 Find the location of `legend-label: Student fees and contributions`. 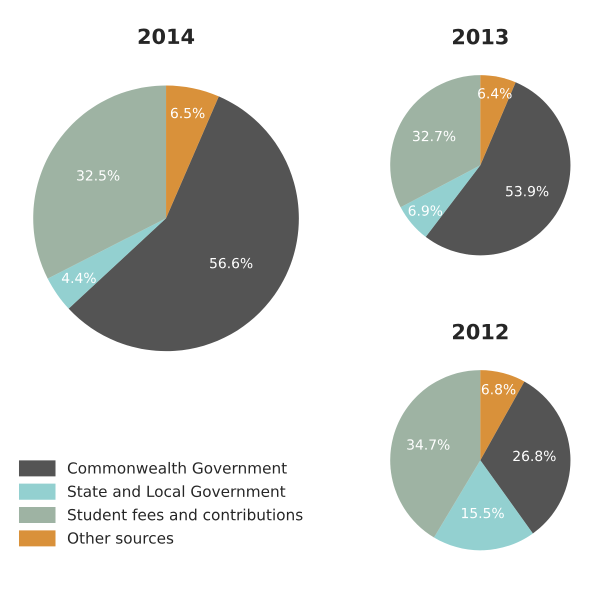

legend-label: Student fees and contributions is located at coordinates (185, 514).